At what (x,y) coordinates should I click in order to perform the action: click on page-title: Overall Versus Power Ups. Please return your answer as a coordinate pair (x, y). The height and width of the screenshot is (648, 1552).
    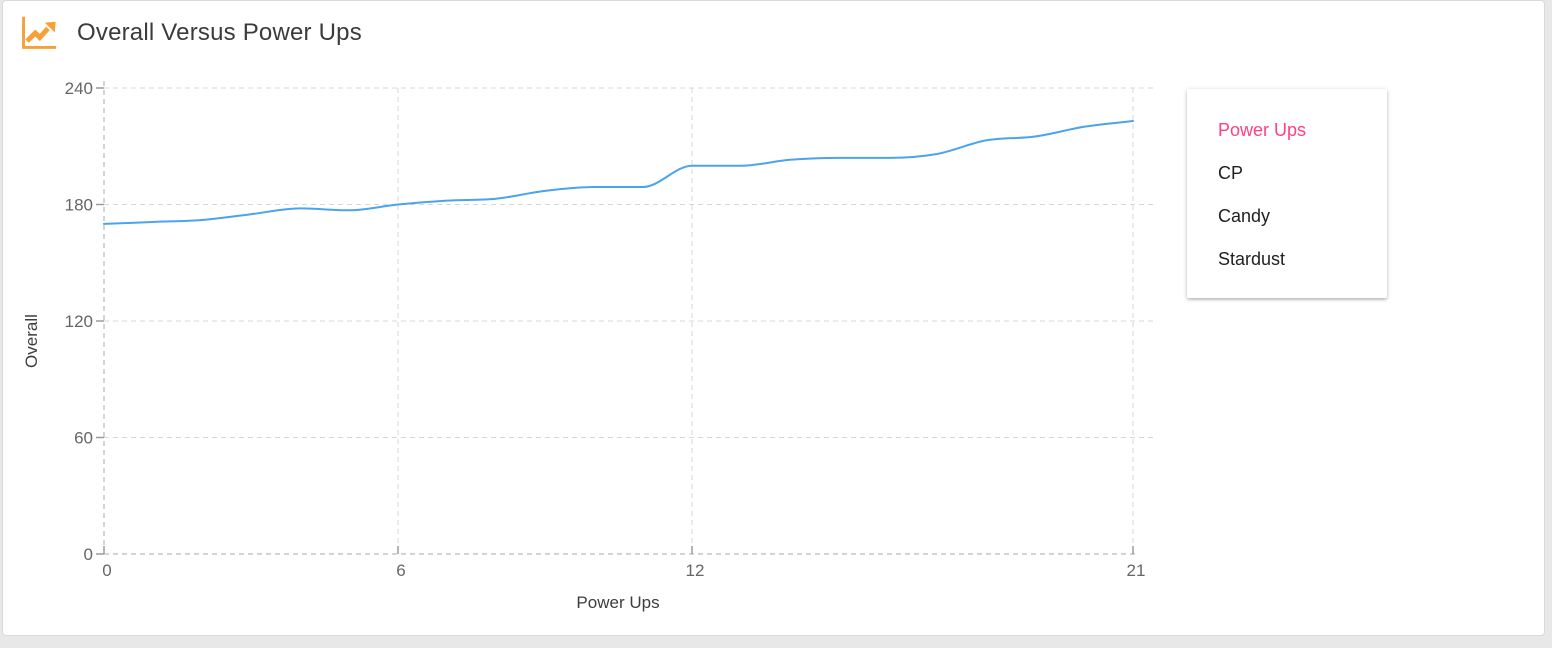
    Looking at the image, I should click on (219, 32).